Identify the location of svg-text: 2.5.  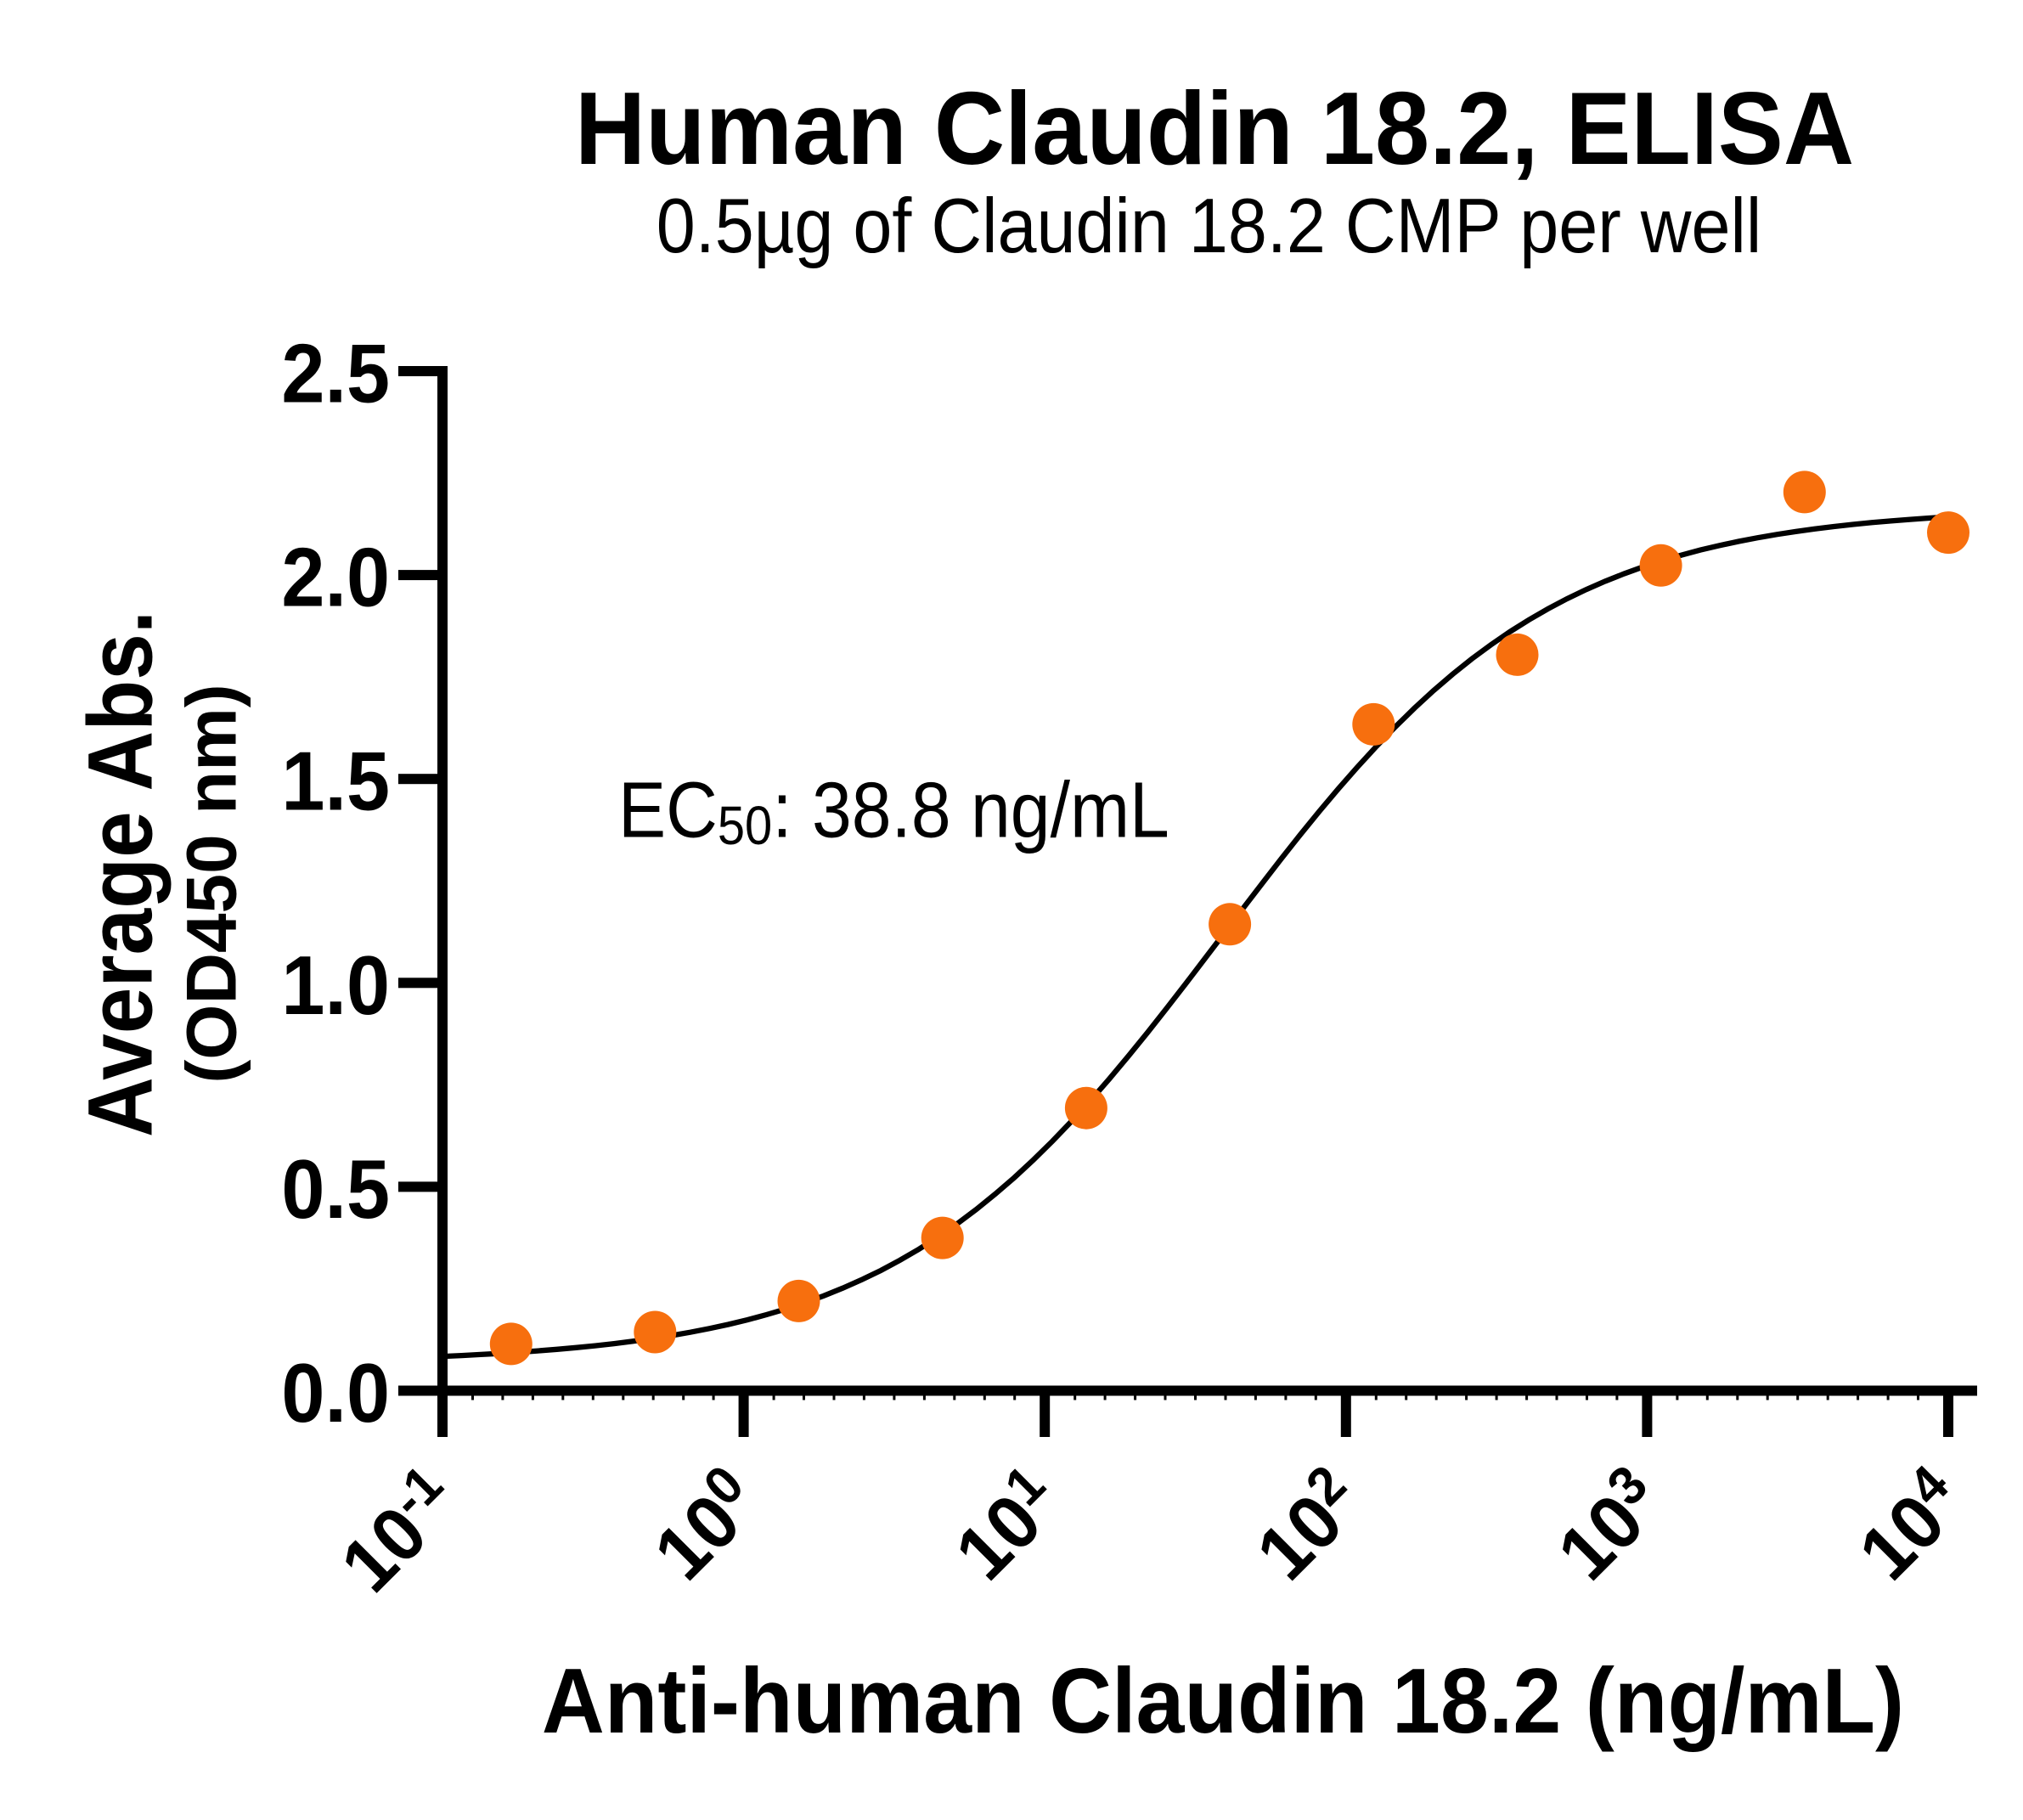
(335, 374).